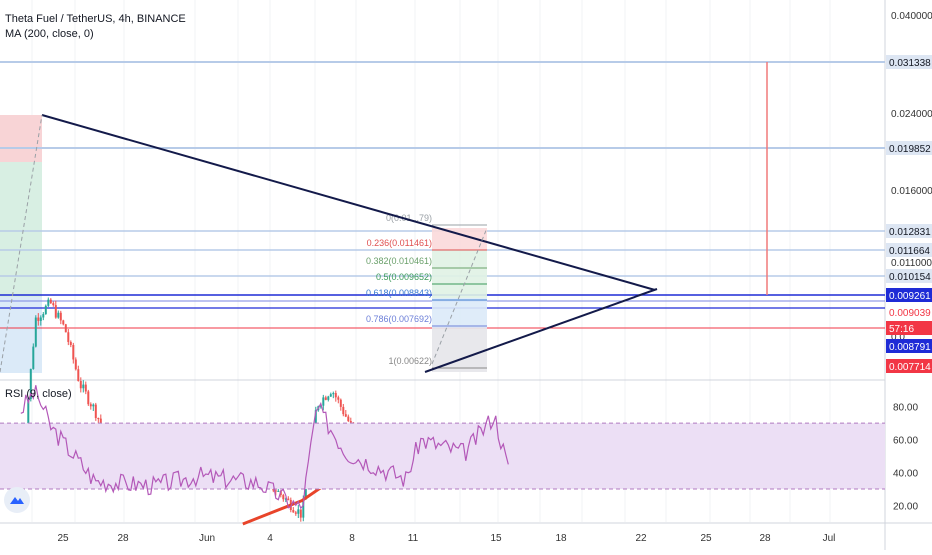 This screenshot has width=932, height=555. I want to click on rsi-tick: 40.00, so click(905, 474).